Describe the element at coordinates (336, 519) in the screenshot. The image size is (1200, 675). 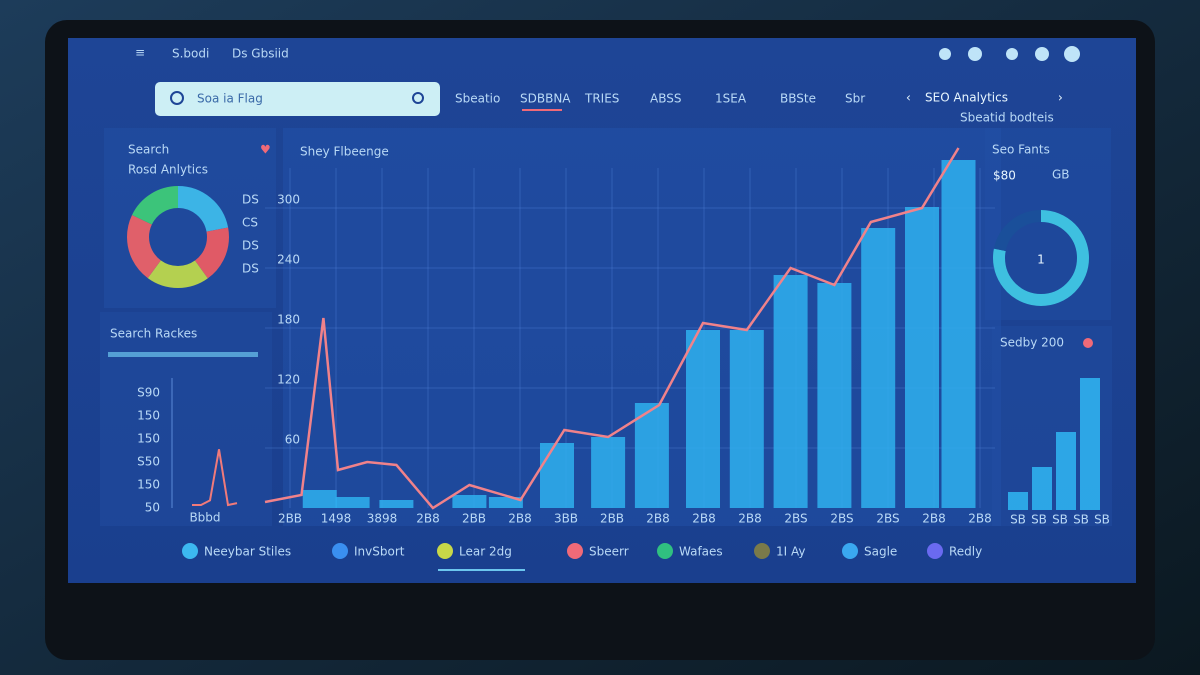
I see `x-tick-label: 1498` at that location.